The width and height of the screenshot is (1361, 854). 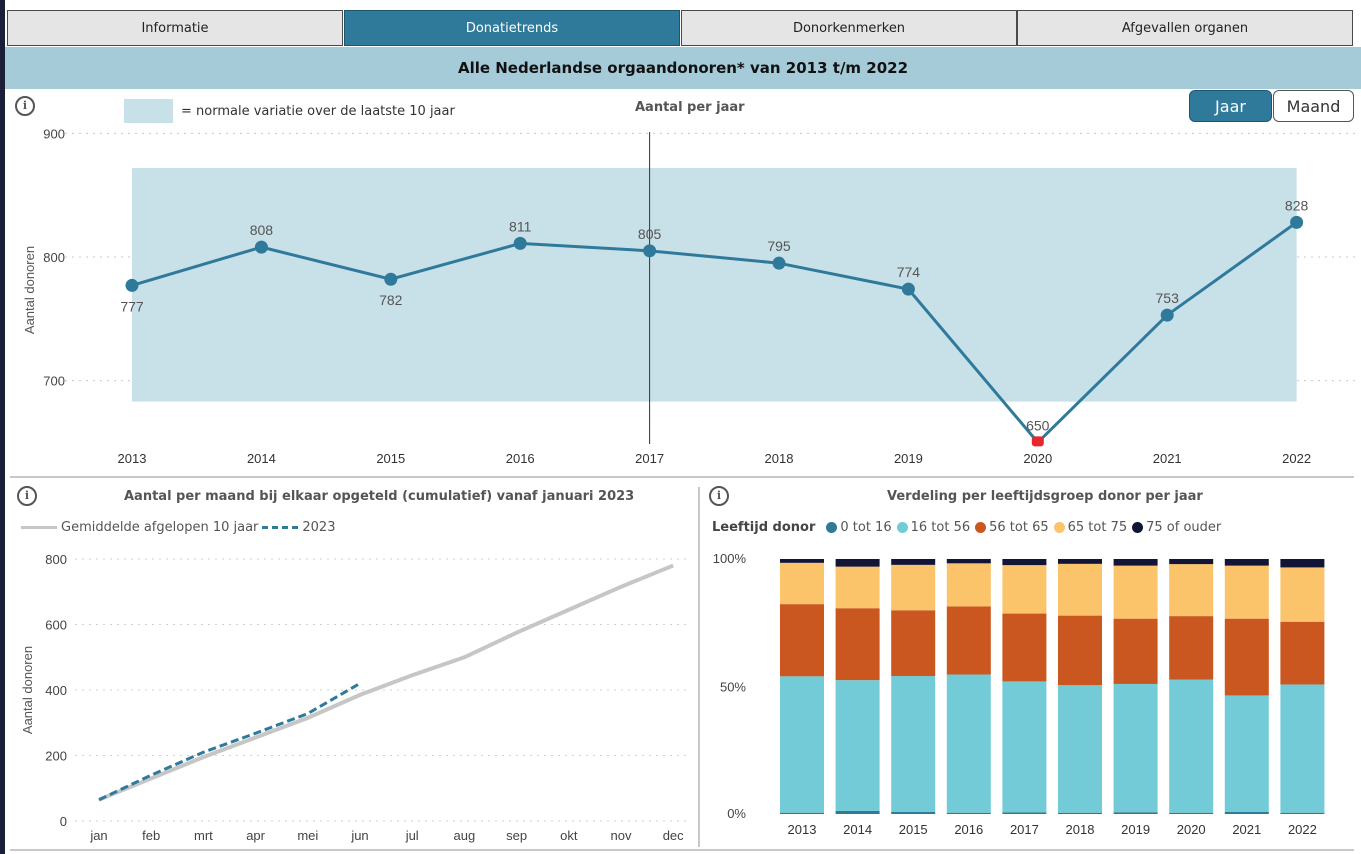 I want to click on y-tick-label: 50%, so click(x=733, y=687).